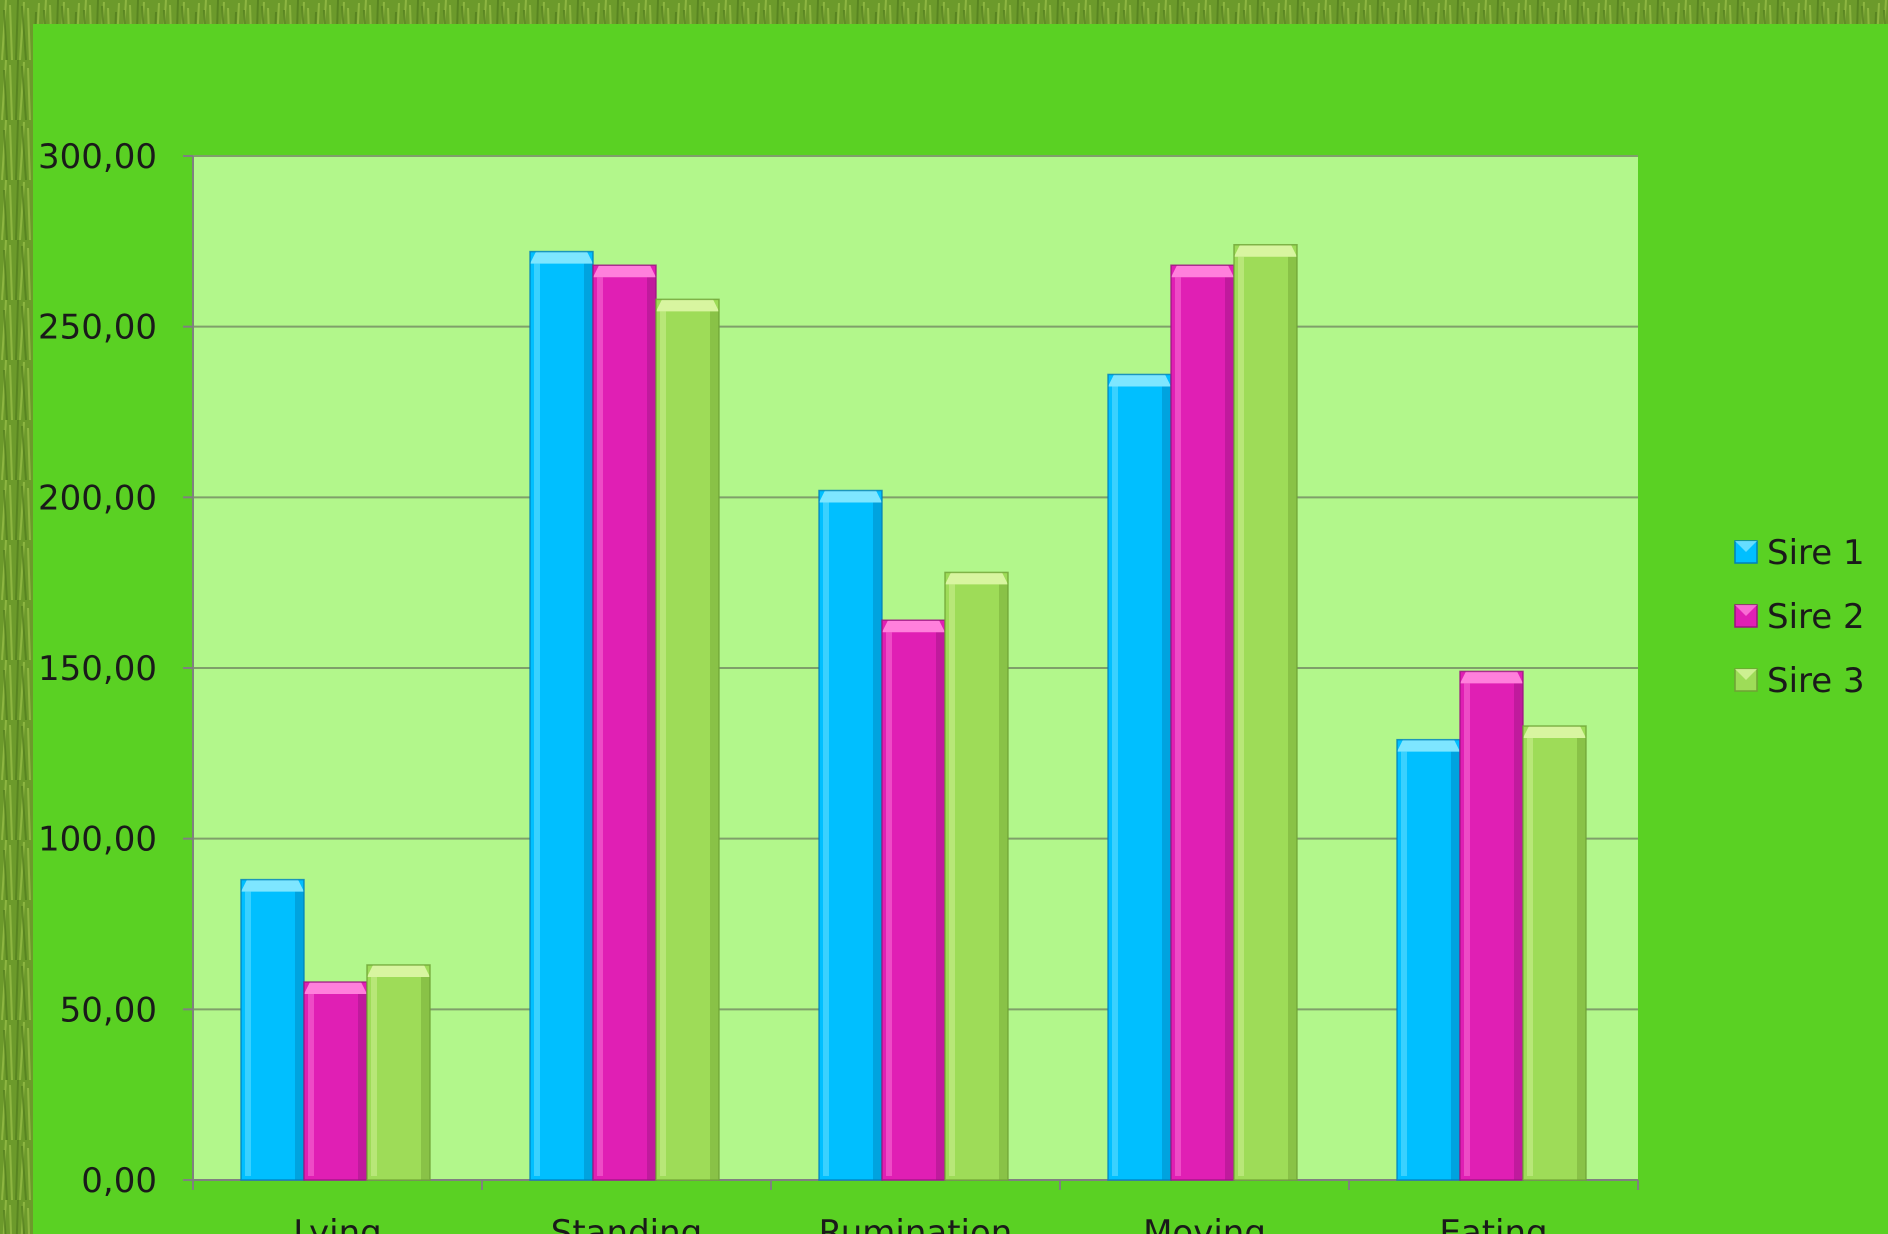 The image size is (1888, 1234). I want to click on legend-item-sire-1: Sire 1, so click(1799, 553).